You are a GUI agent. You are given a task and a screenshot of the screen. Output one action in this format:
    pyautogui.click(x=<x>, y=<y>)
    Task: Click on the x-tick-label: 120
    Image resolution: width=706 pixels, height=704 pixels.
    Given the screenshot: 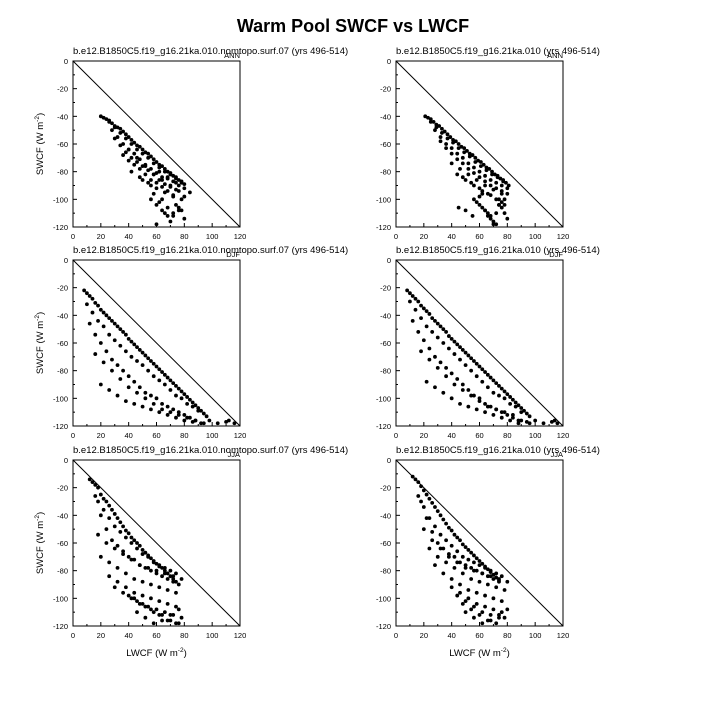 What is the action you would take?
    pyautogui.click(x=240, y=236)
    